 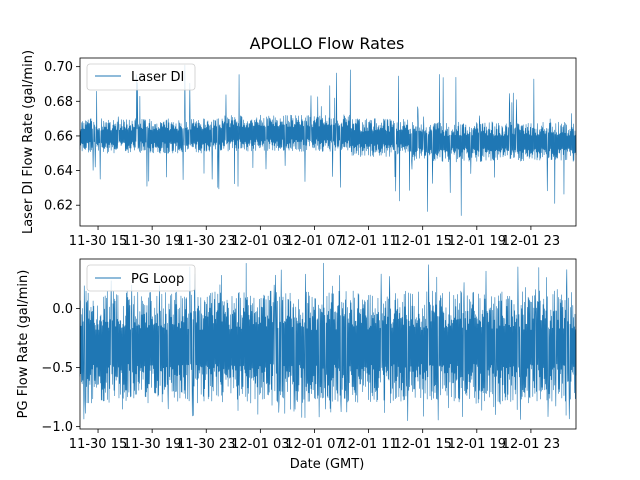 I want to click on pg-loop-y-tick-label-1: −0.5, so click(x=57, y=368).